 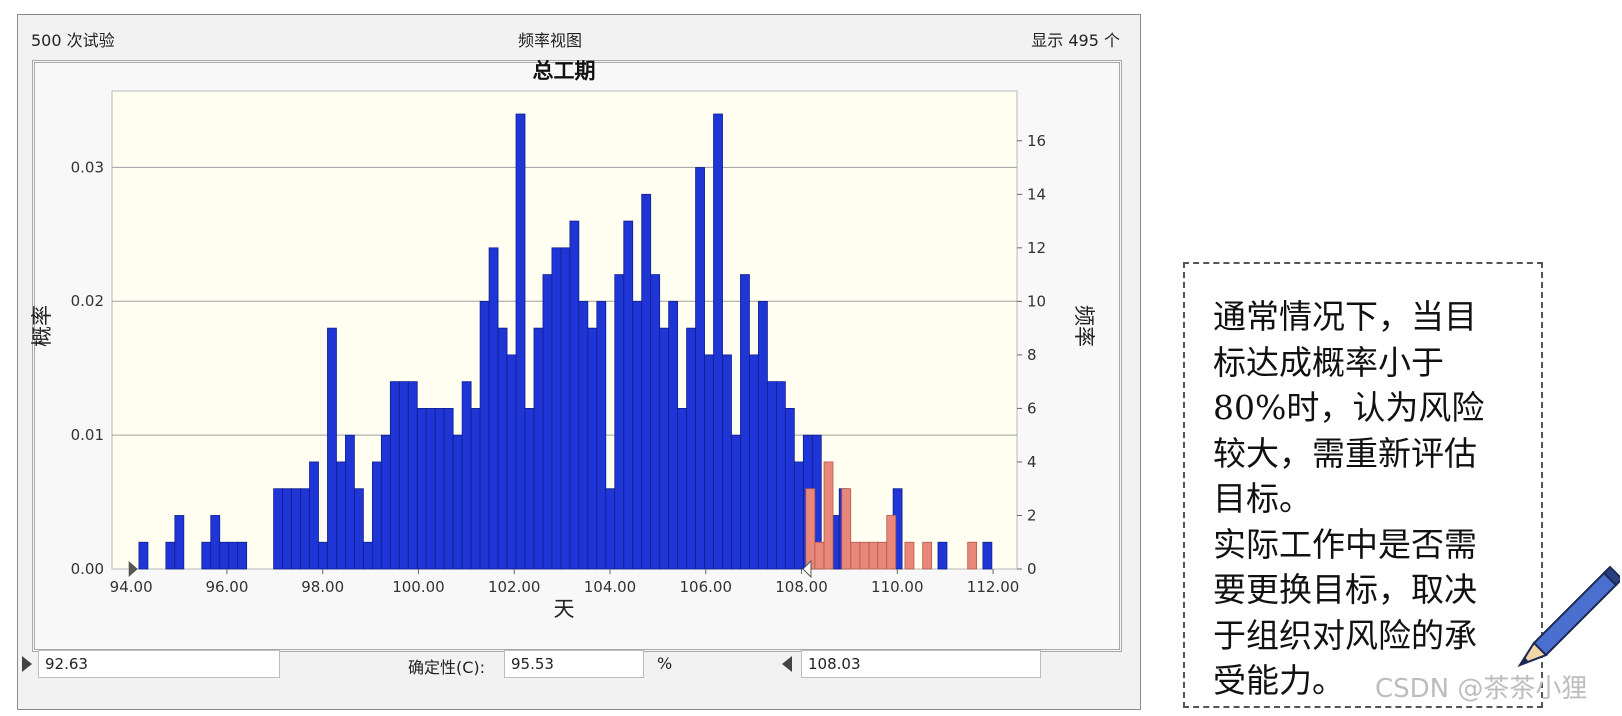 What do you see at coordinates (1032, 569) in the screenshot?
I see `y-right-tick-label: 0` at bounding box center [1032, 569].